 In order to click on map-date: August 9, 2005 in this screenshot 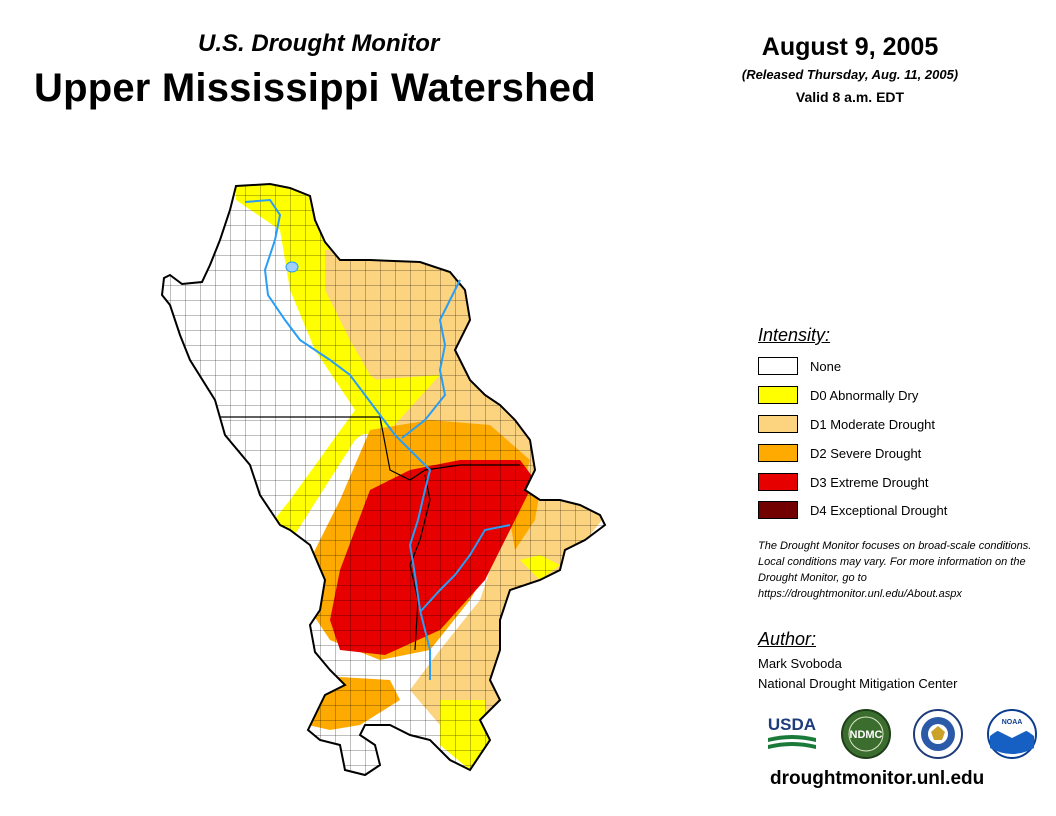, I will do `click(850, 47)`.